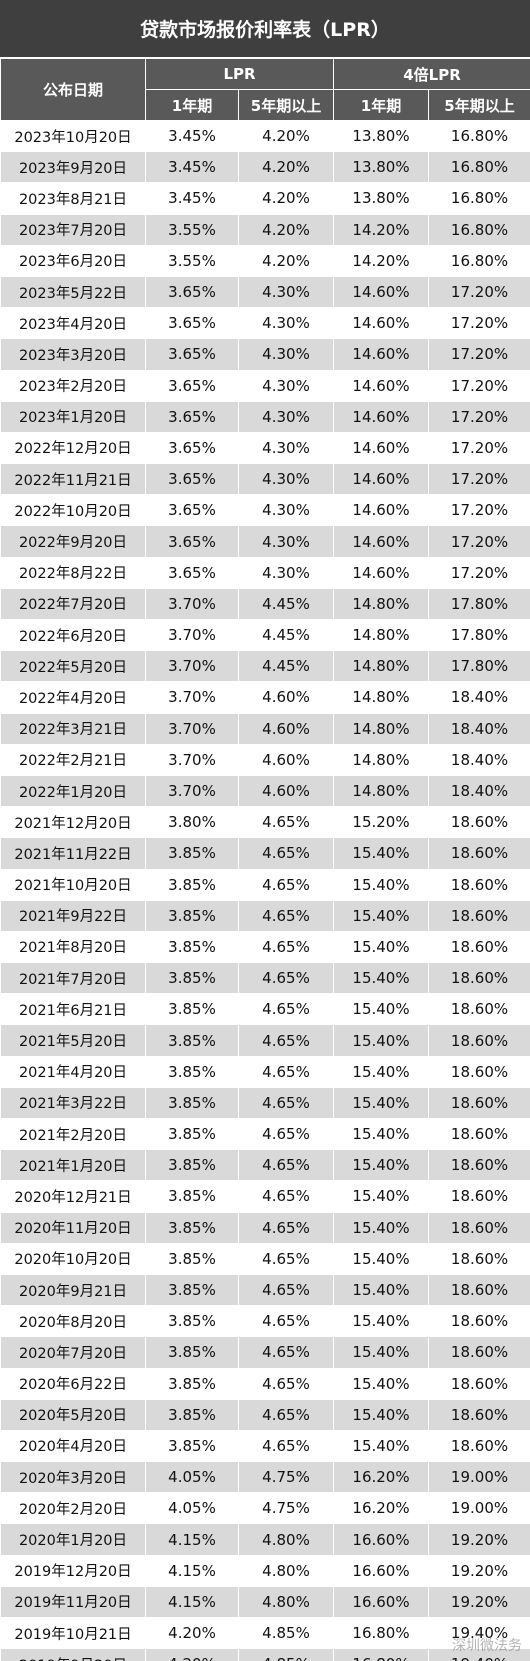 The height and width of the screenshot is (1661, 530). What do you see at coordinates (265, 29) in the screenshot?
I see `table-title: 贷款市场报价利率表（LPR）` at bounding box center [265, 29].